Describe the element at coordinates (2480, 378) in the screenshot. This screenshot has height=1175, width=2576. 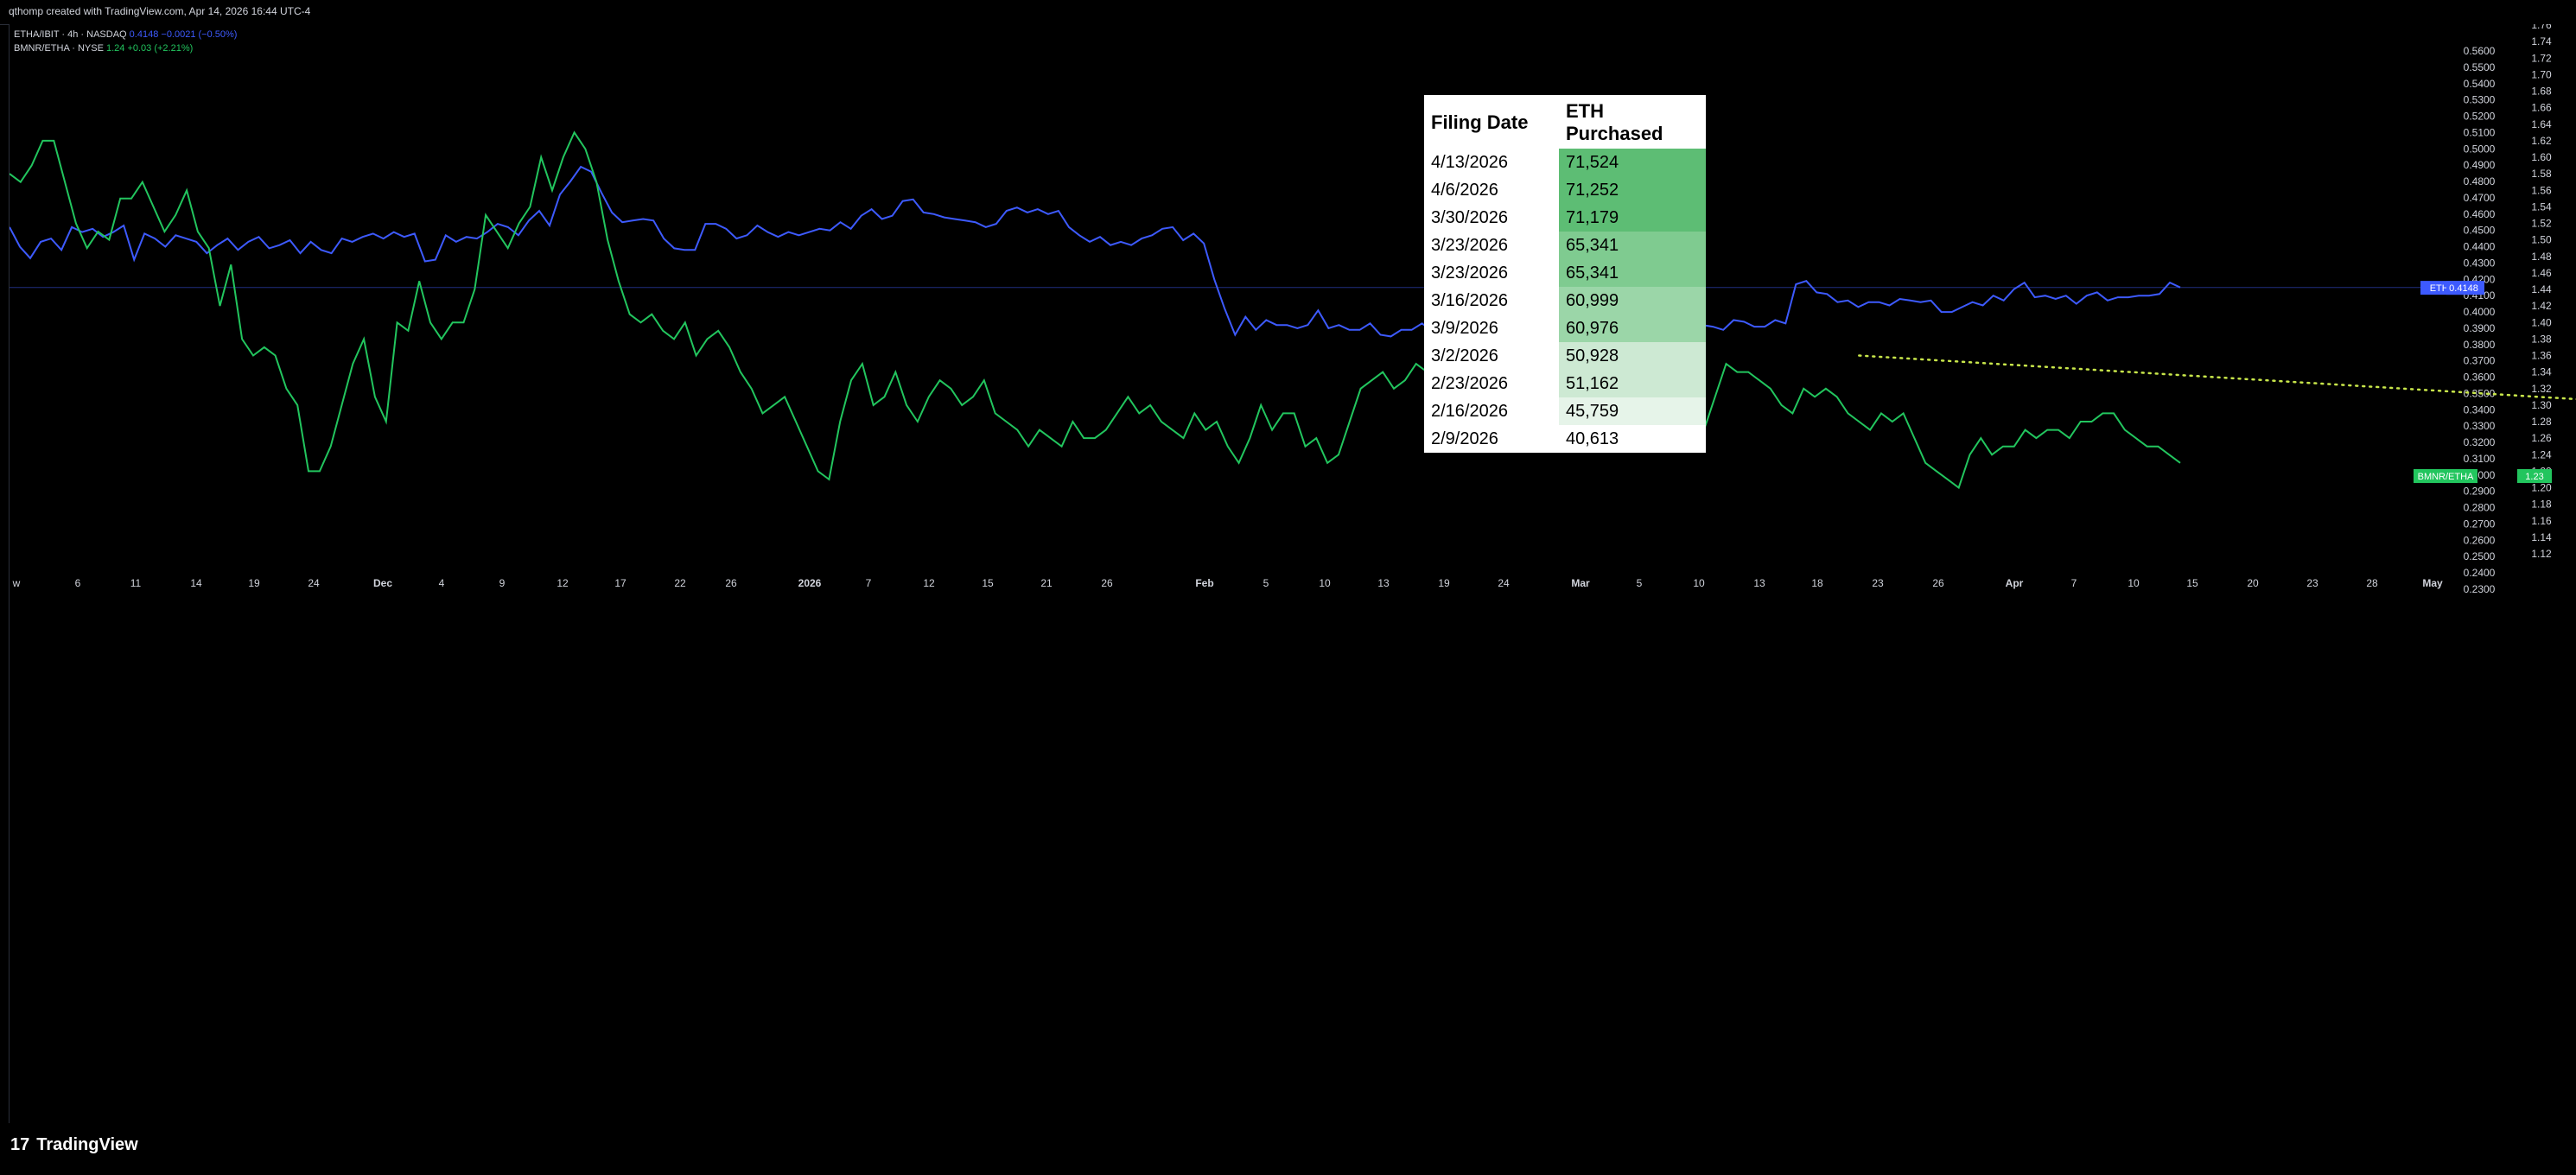
I see `left-axis-tick-label: 0.3600` at that location.